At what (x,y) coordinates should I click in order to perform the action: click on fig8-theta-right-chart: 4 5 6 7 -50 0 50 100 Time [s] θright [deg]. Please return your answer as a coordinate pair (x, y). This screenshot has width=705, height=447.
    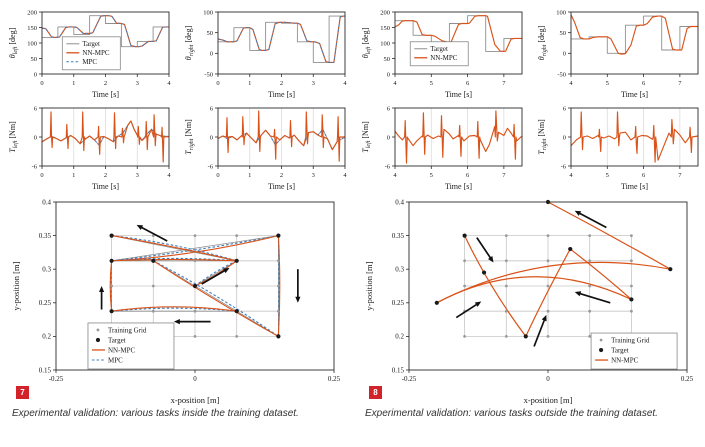
    Looking at the image, I should click on (618, 54).